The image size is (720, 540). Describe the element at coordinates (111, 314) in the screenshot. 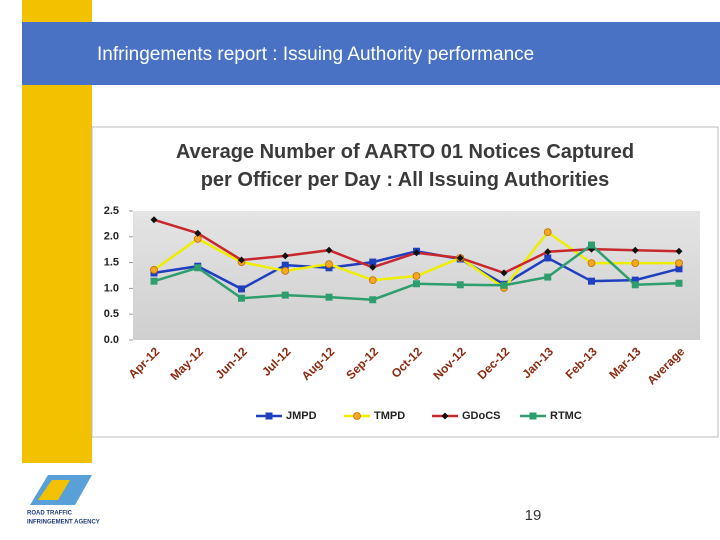

I see `y-tick-label: 0.5` at that location.